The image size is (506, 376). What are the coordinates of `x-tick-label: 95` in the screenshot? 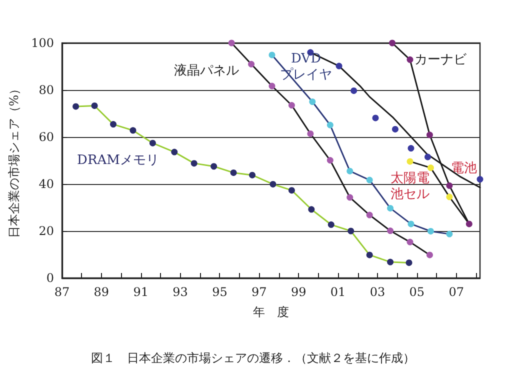 It's located at (220, 292).